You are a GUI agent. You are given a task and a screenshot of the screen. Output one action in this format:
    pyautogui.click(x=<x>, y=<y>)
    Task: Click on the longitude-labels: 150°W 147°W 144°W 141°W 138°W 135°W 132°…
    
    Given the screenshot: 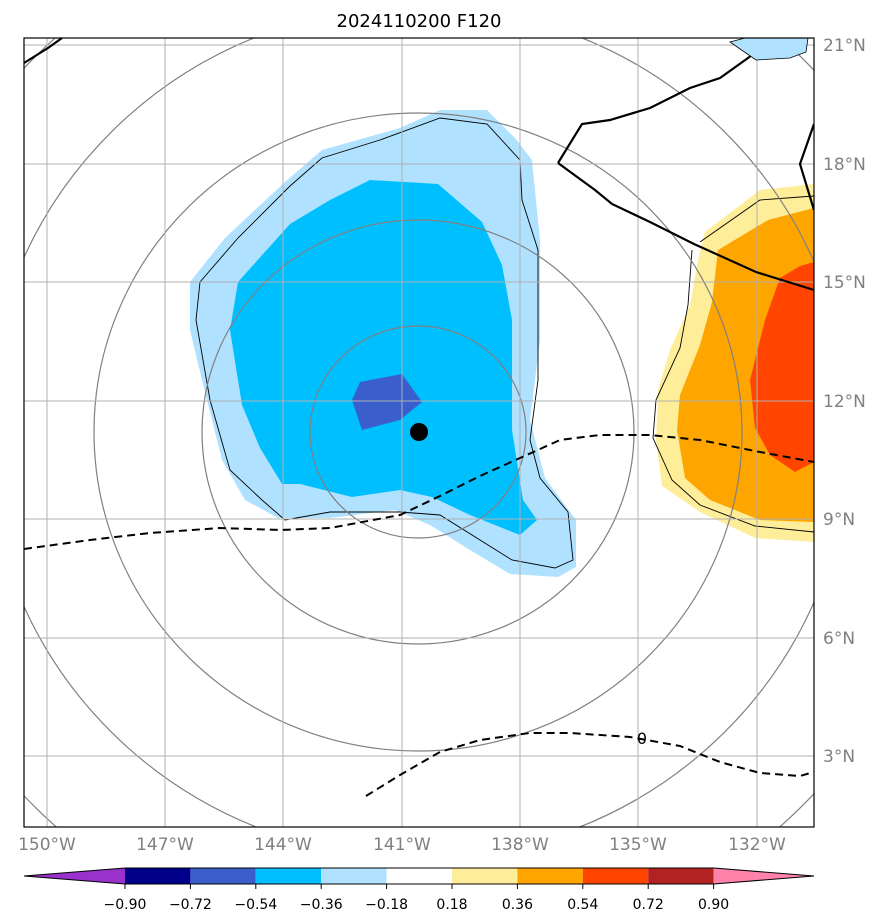 What is the action you would take?
    pyautogui.click(x=402, y=845)
    